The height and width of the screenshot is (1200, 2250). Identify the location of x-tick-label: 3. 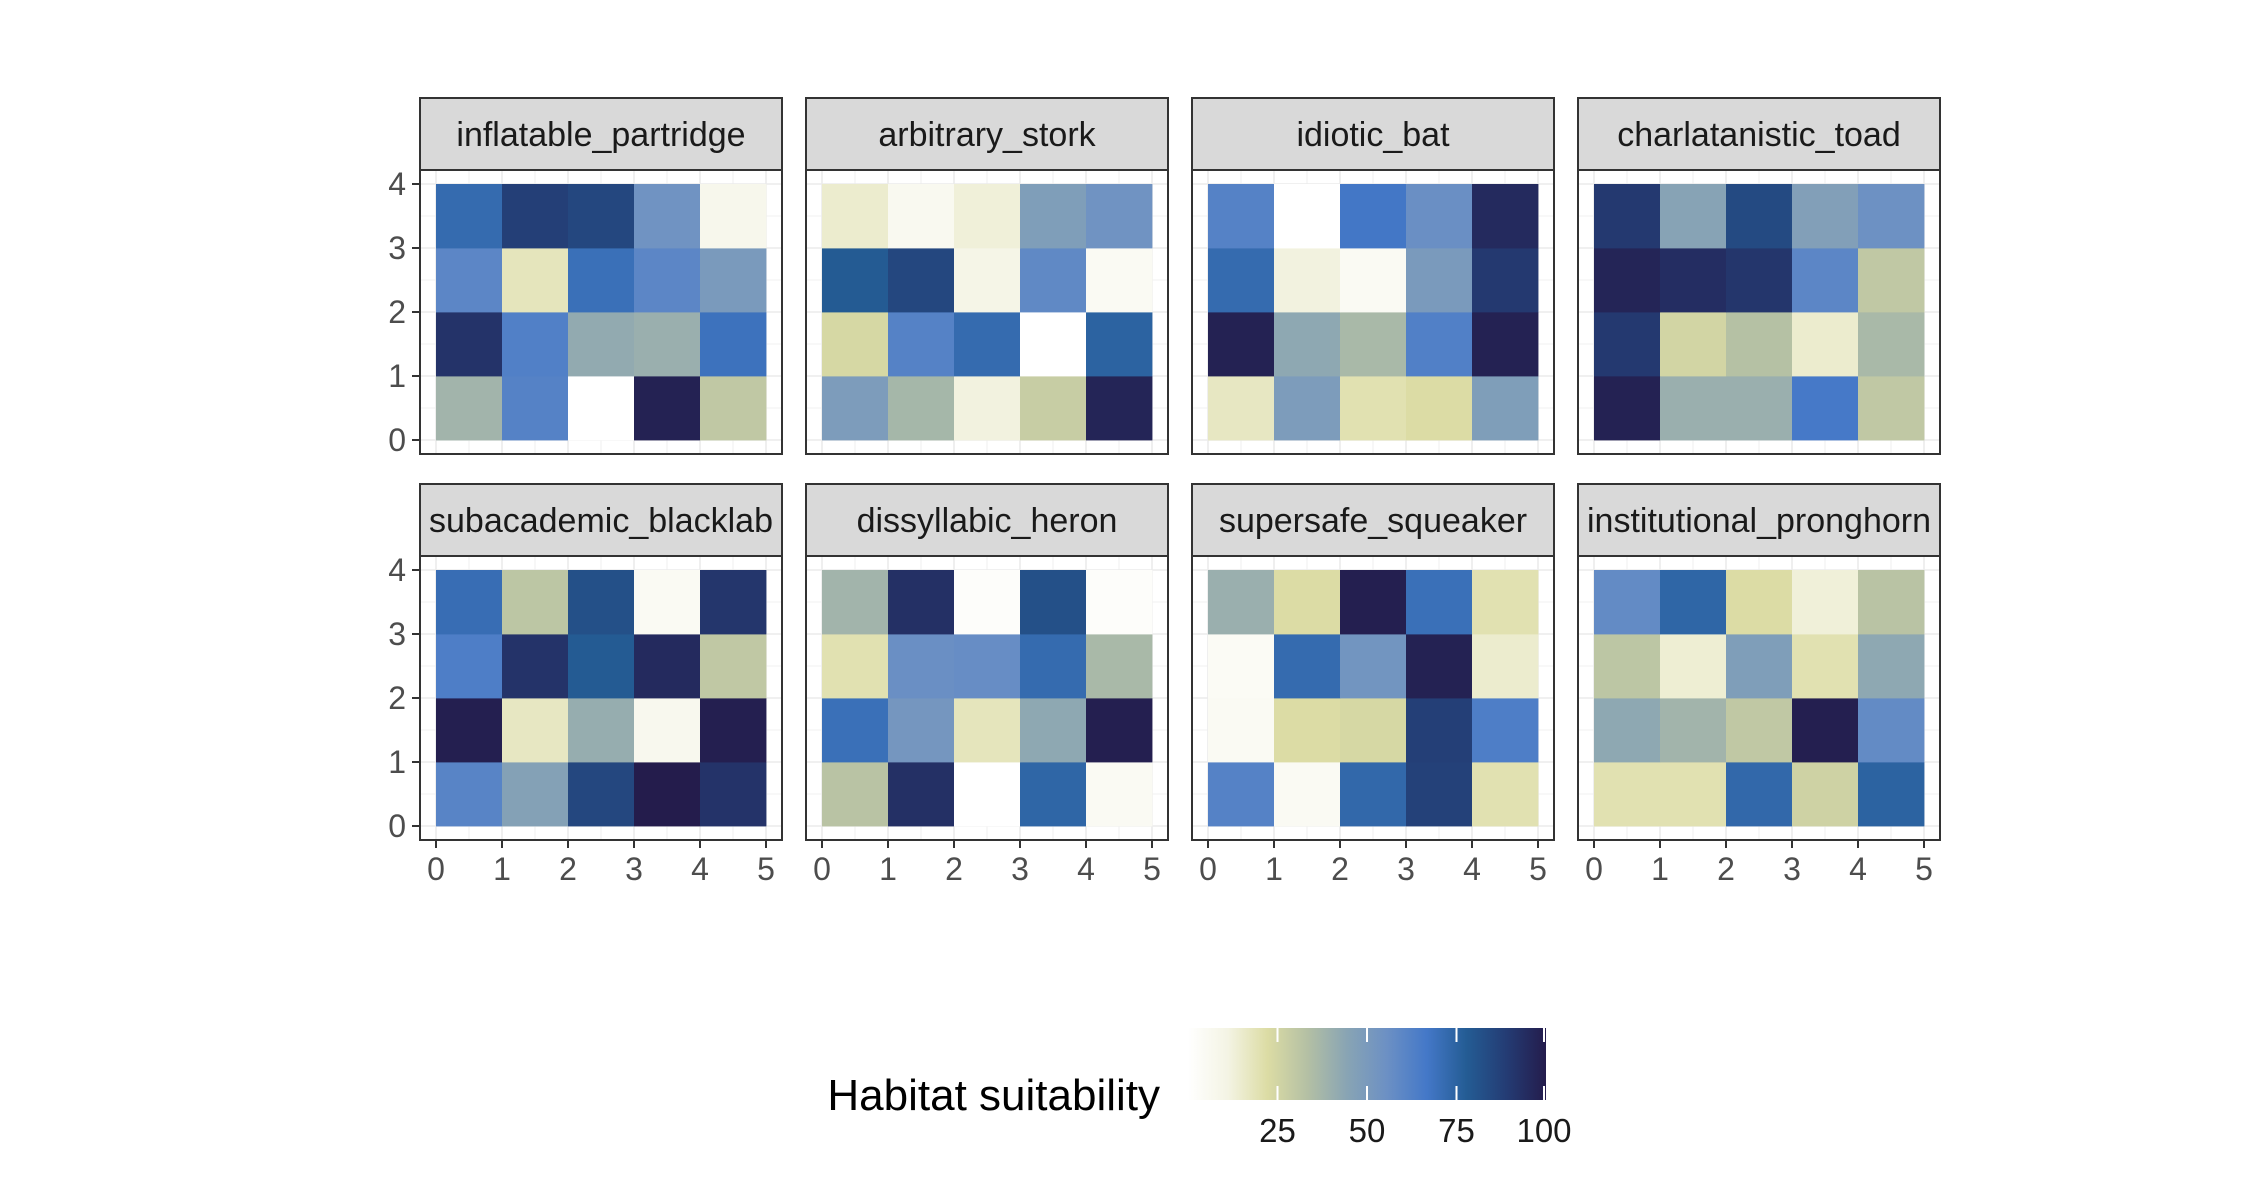
(634, 869).